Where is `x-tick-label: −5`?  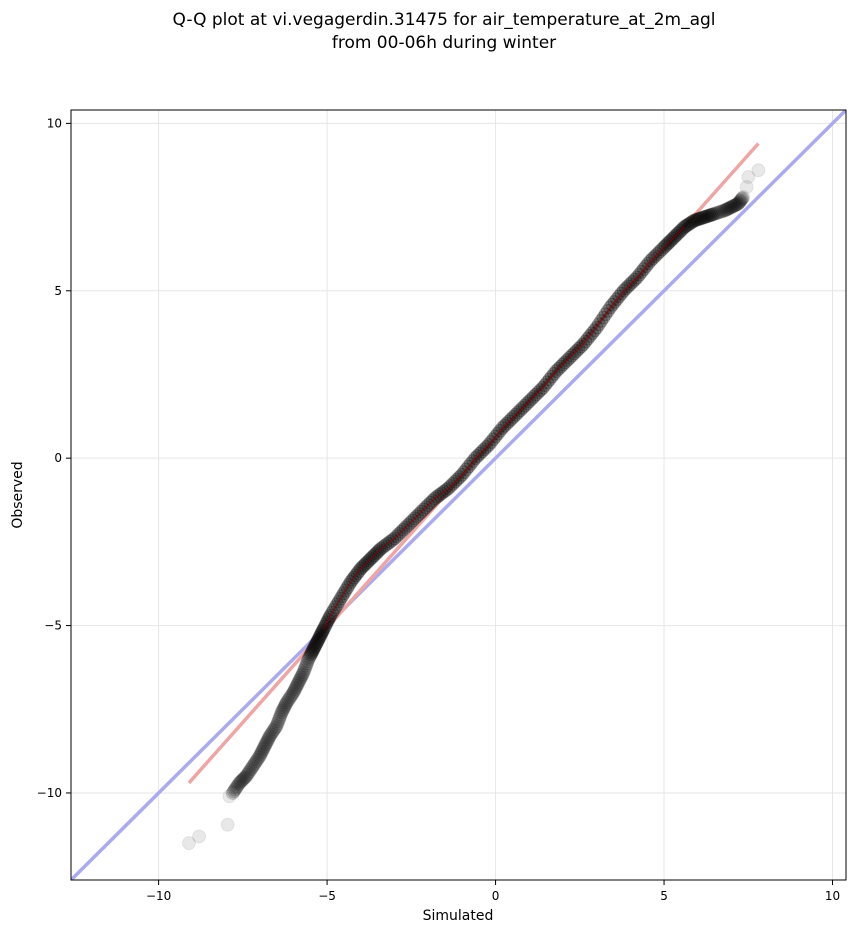 x-tick-label: −5 is located at coordinates (327, 896).